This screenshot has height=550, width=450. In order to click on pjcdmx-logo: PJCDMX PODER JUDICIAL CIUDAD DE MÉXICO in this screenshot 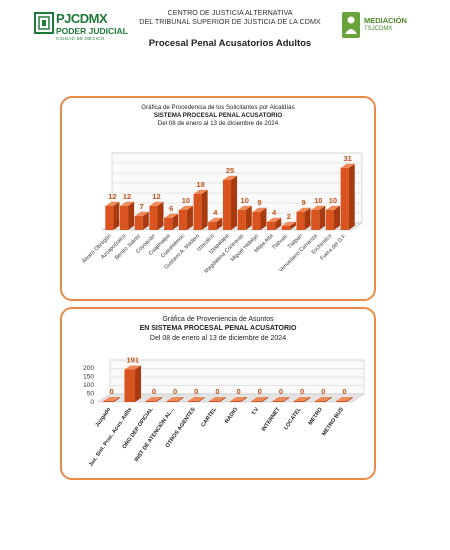, I will do `click(84, 28)`.